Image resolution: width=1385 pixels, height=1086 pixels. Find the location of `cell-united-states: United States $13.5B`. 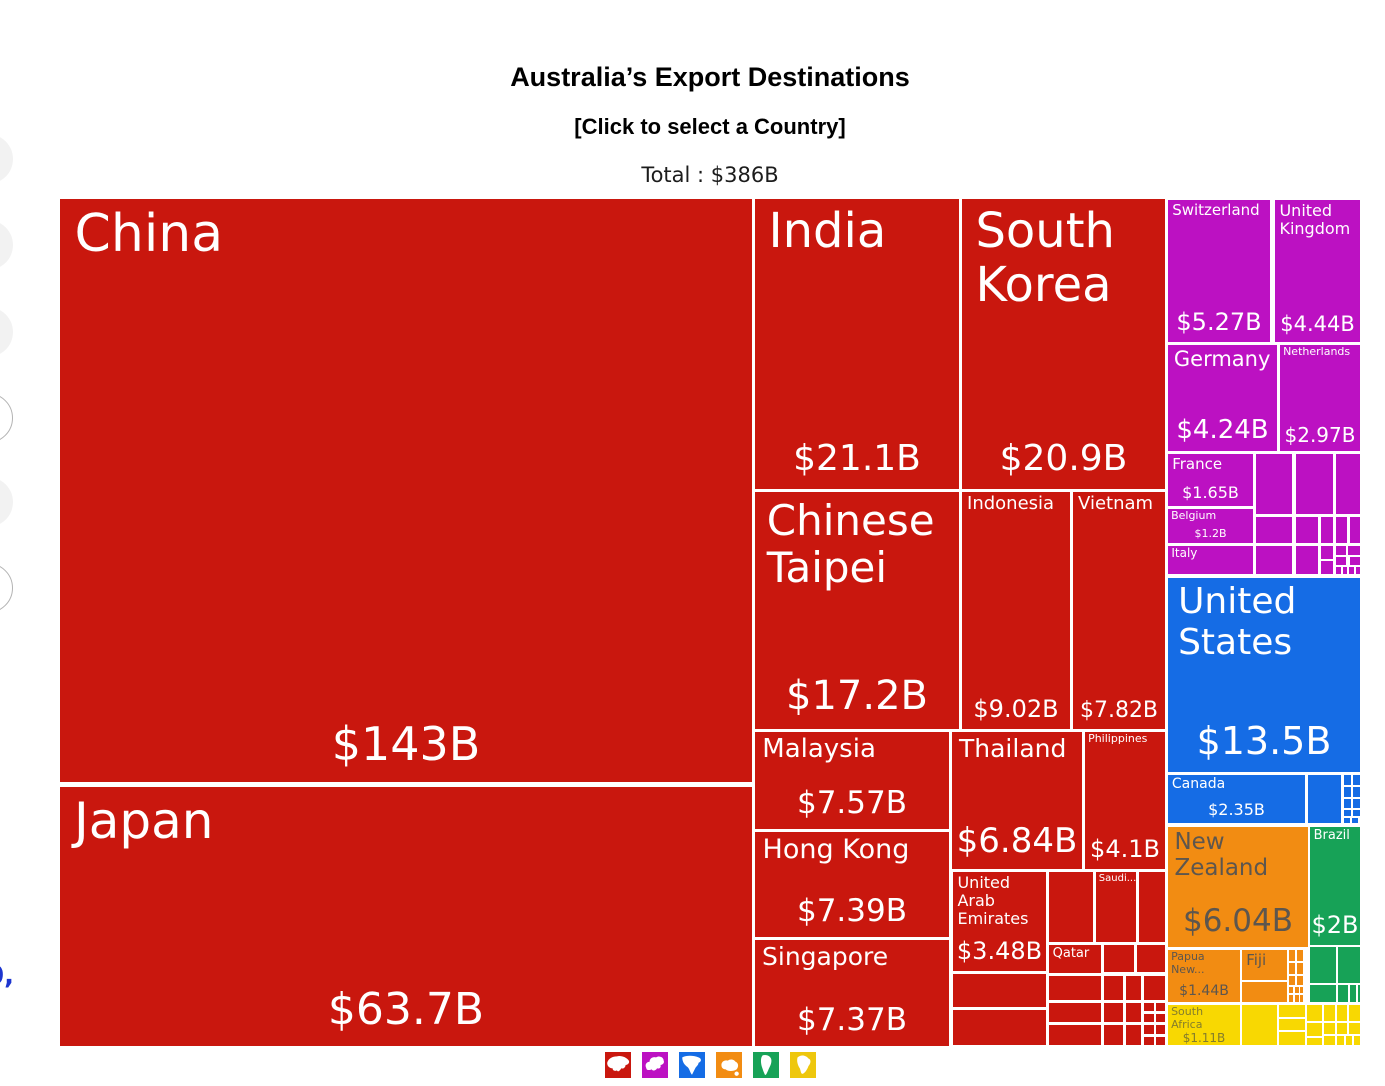

cell-united-states: United States $13.5B is located at coordinates (1264, 675).